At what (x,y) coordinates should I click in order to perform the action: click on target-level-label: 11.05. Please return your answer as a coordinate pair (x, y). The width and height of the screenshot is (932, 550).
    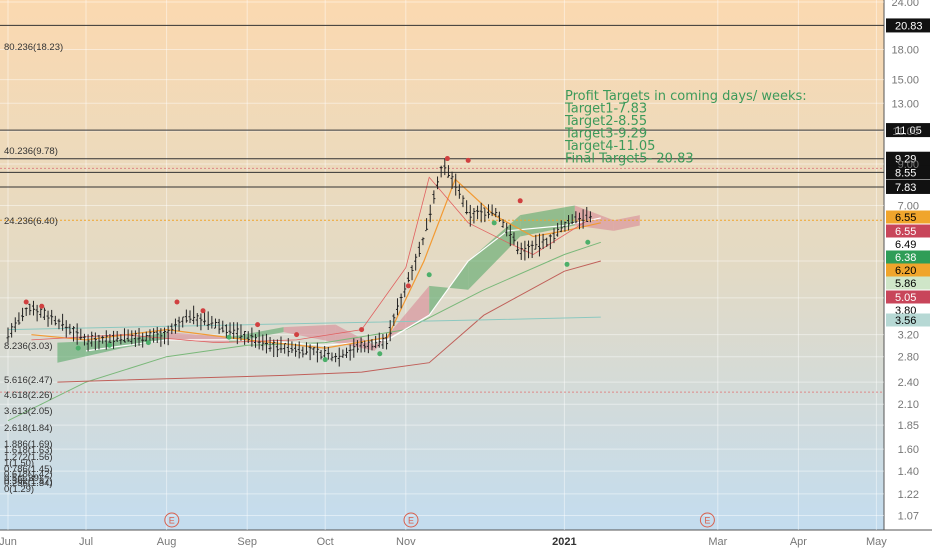
    Looking at the image, I should click on (908, 131).